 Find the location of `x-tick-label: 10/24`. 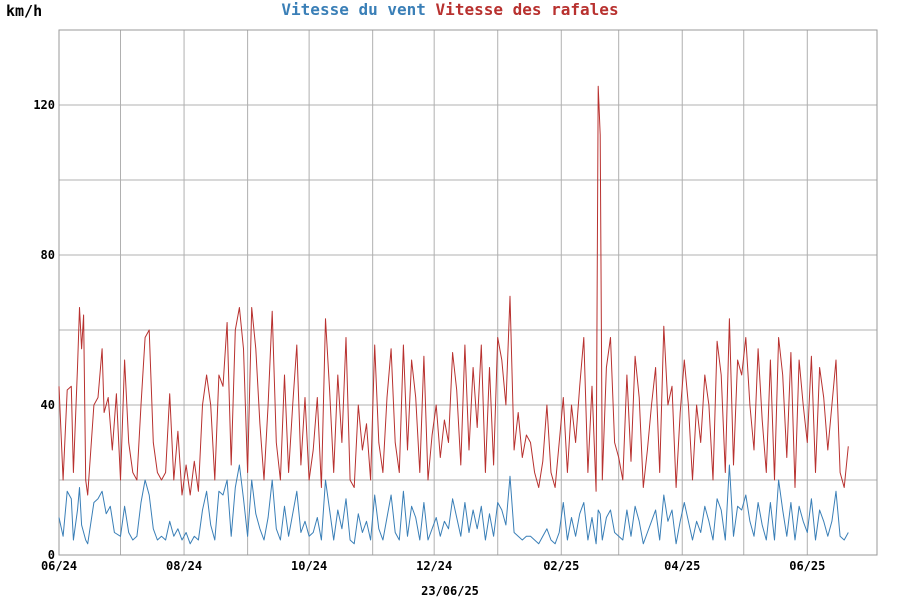

x-tick-label: 10/24 is located at coordinates (309, 566).